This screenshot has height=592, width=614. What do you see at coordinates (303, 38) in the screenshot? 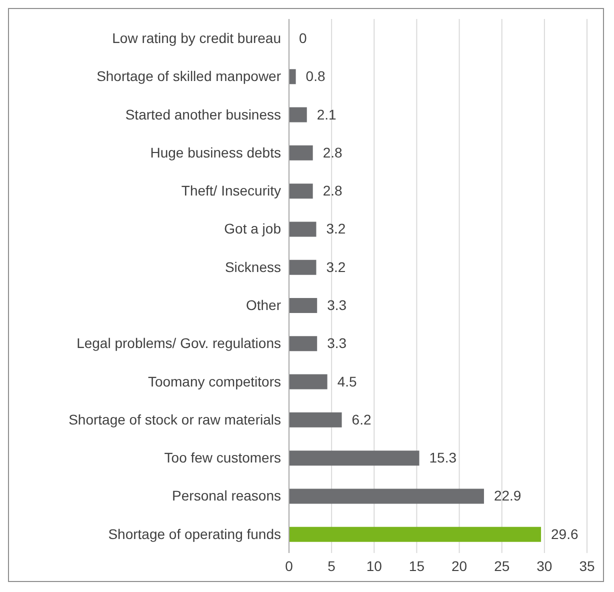
I see `data-label: 0` at bounding box center [303, 38].